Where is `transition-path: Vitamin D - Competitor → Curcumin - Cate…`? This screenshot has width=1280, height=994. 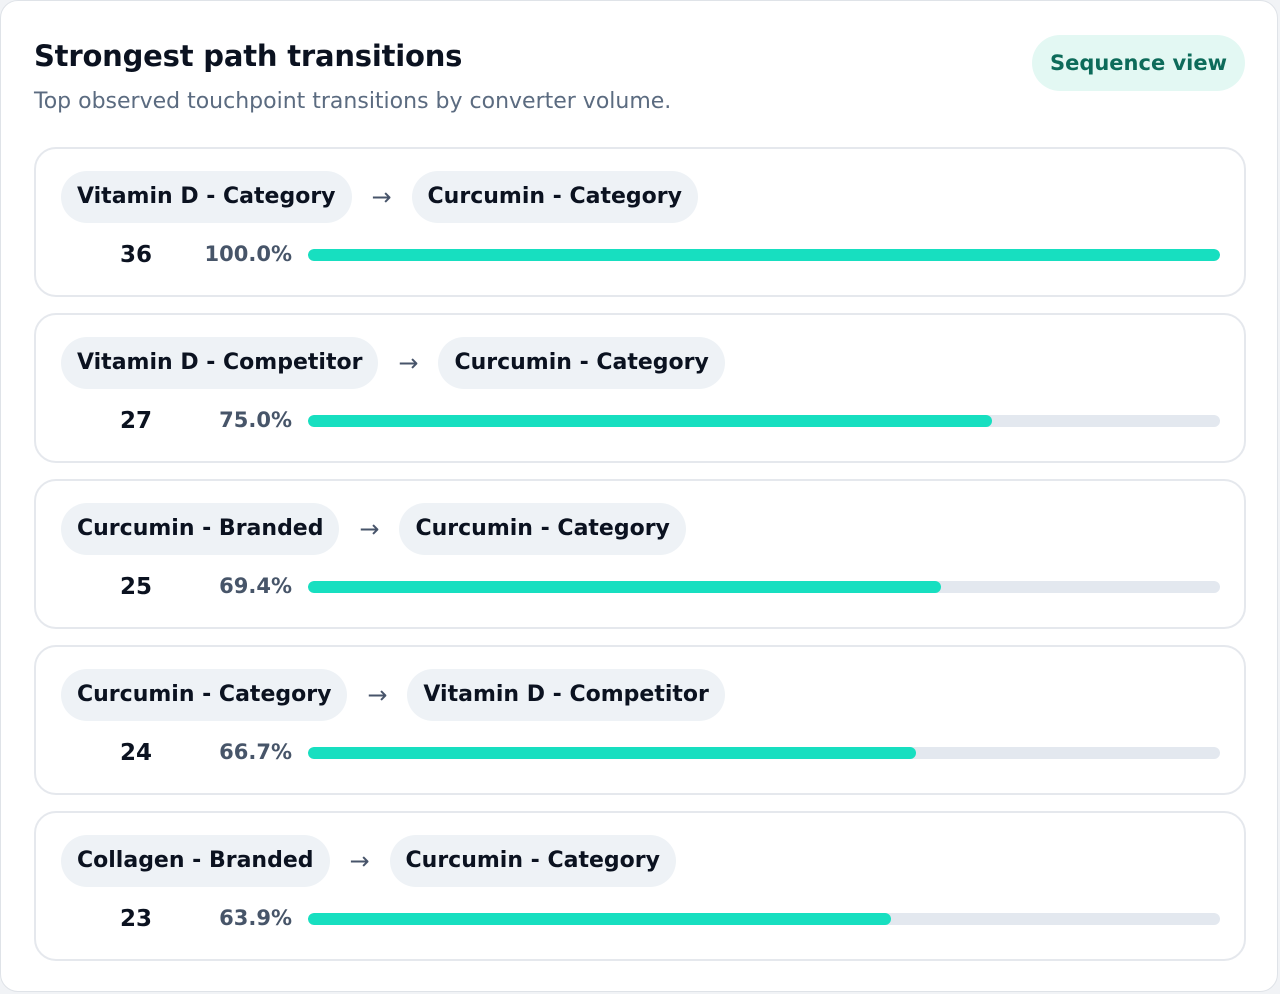 transition-path: Vitamin D - Competitor → Curcumin - Cate… is located at coordinates (393, 363).